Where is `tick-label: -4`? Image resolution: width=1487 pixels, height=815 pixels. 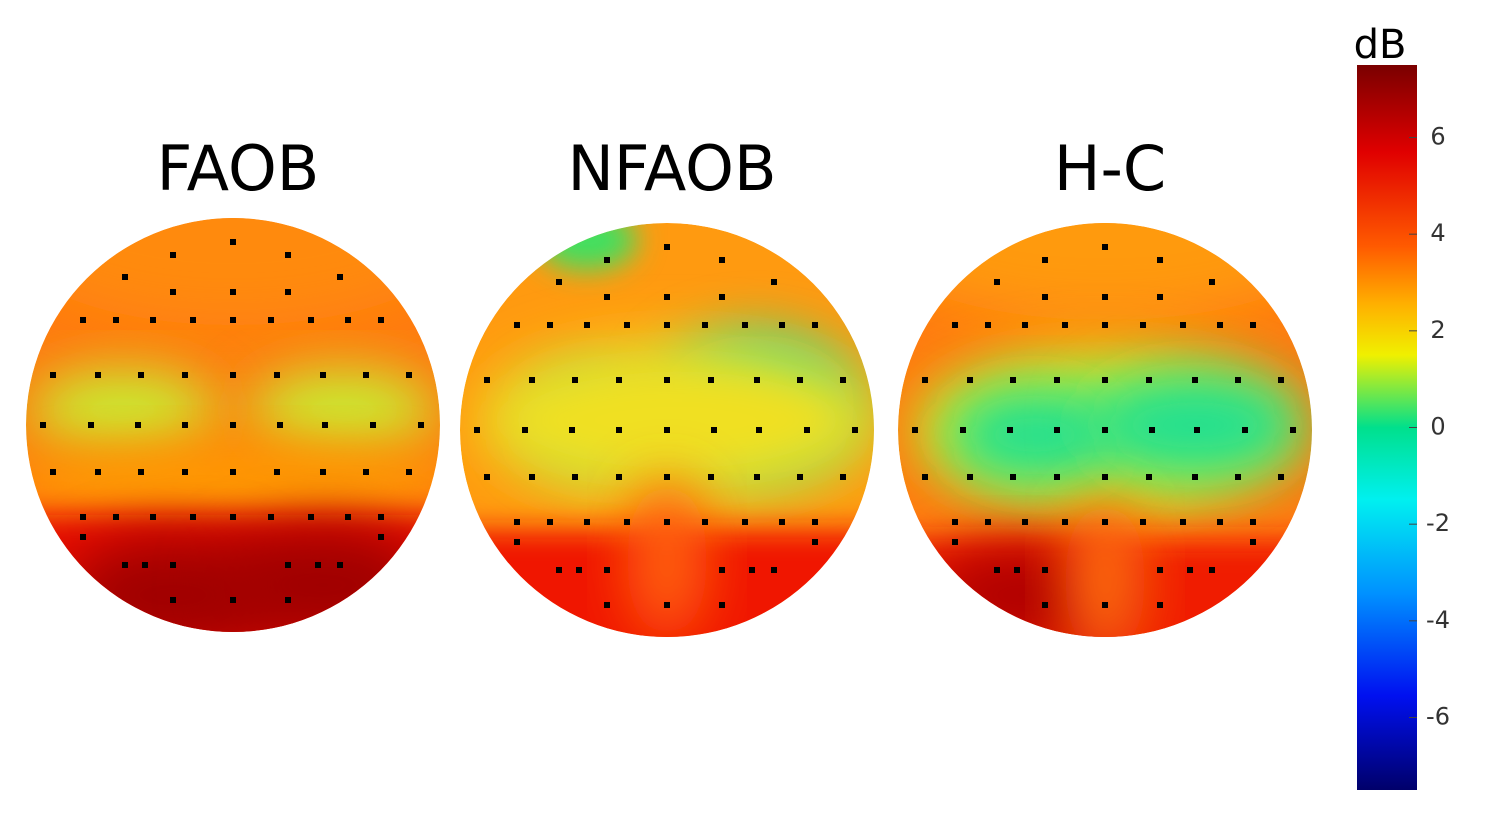
tick-label: -4 is located at coordinates (1438, 620).